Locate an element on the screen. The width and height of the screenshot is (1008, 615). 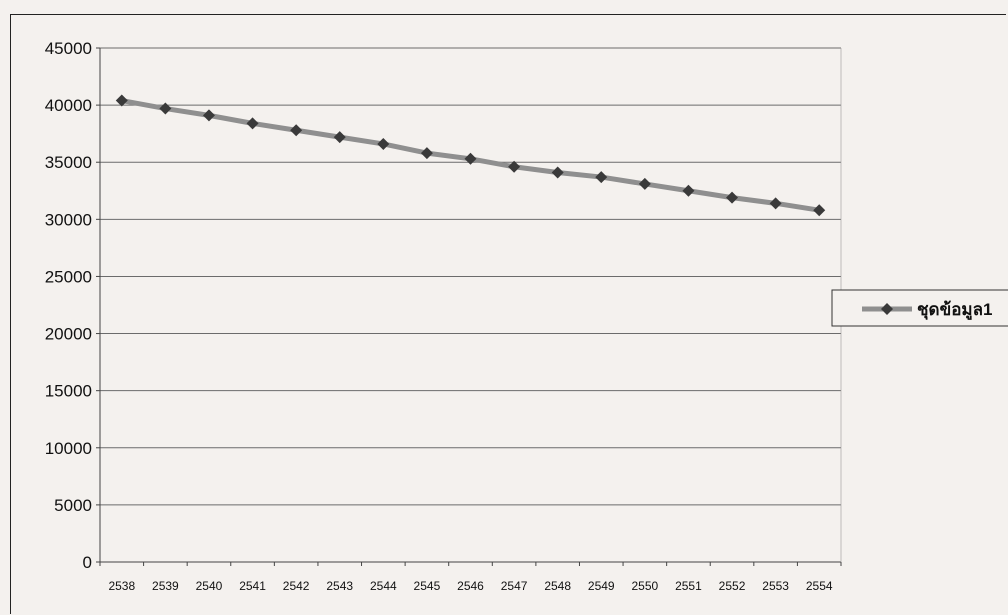
legend-box is located at coordinates (919, 308).